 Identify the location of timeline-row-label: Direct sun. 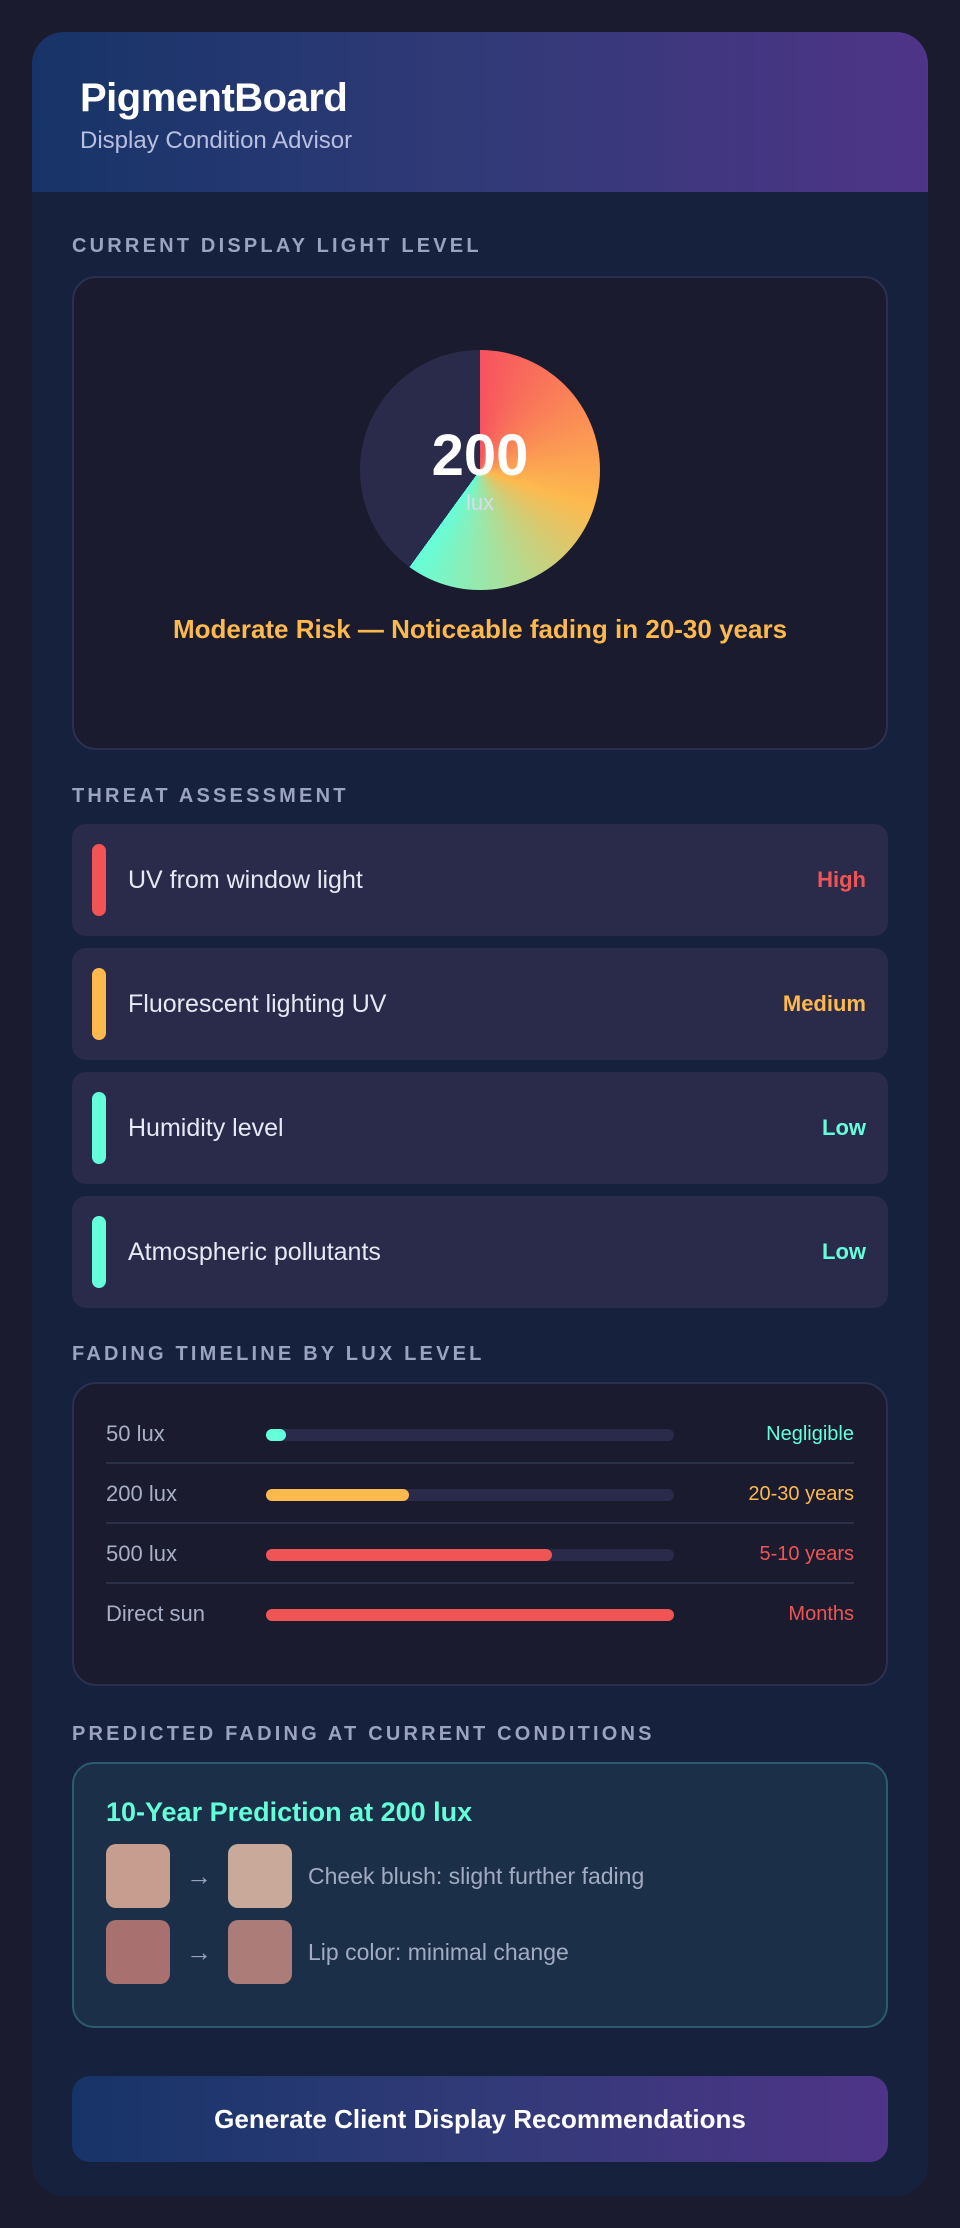
(156, 1613).